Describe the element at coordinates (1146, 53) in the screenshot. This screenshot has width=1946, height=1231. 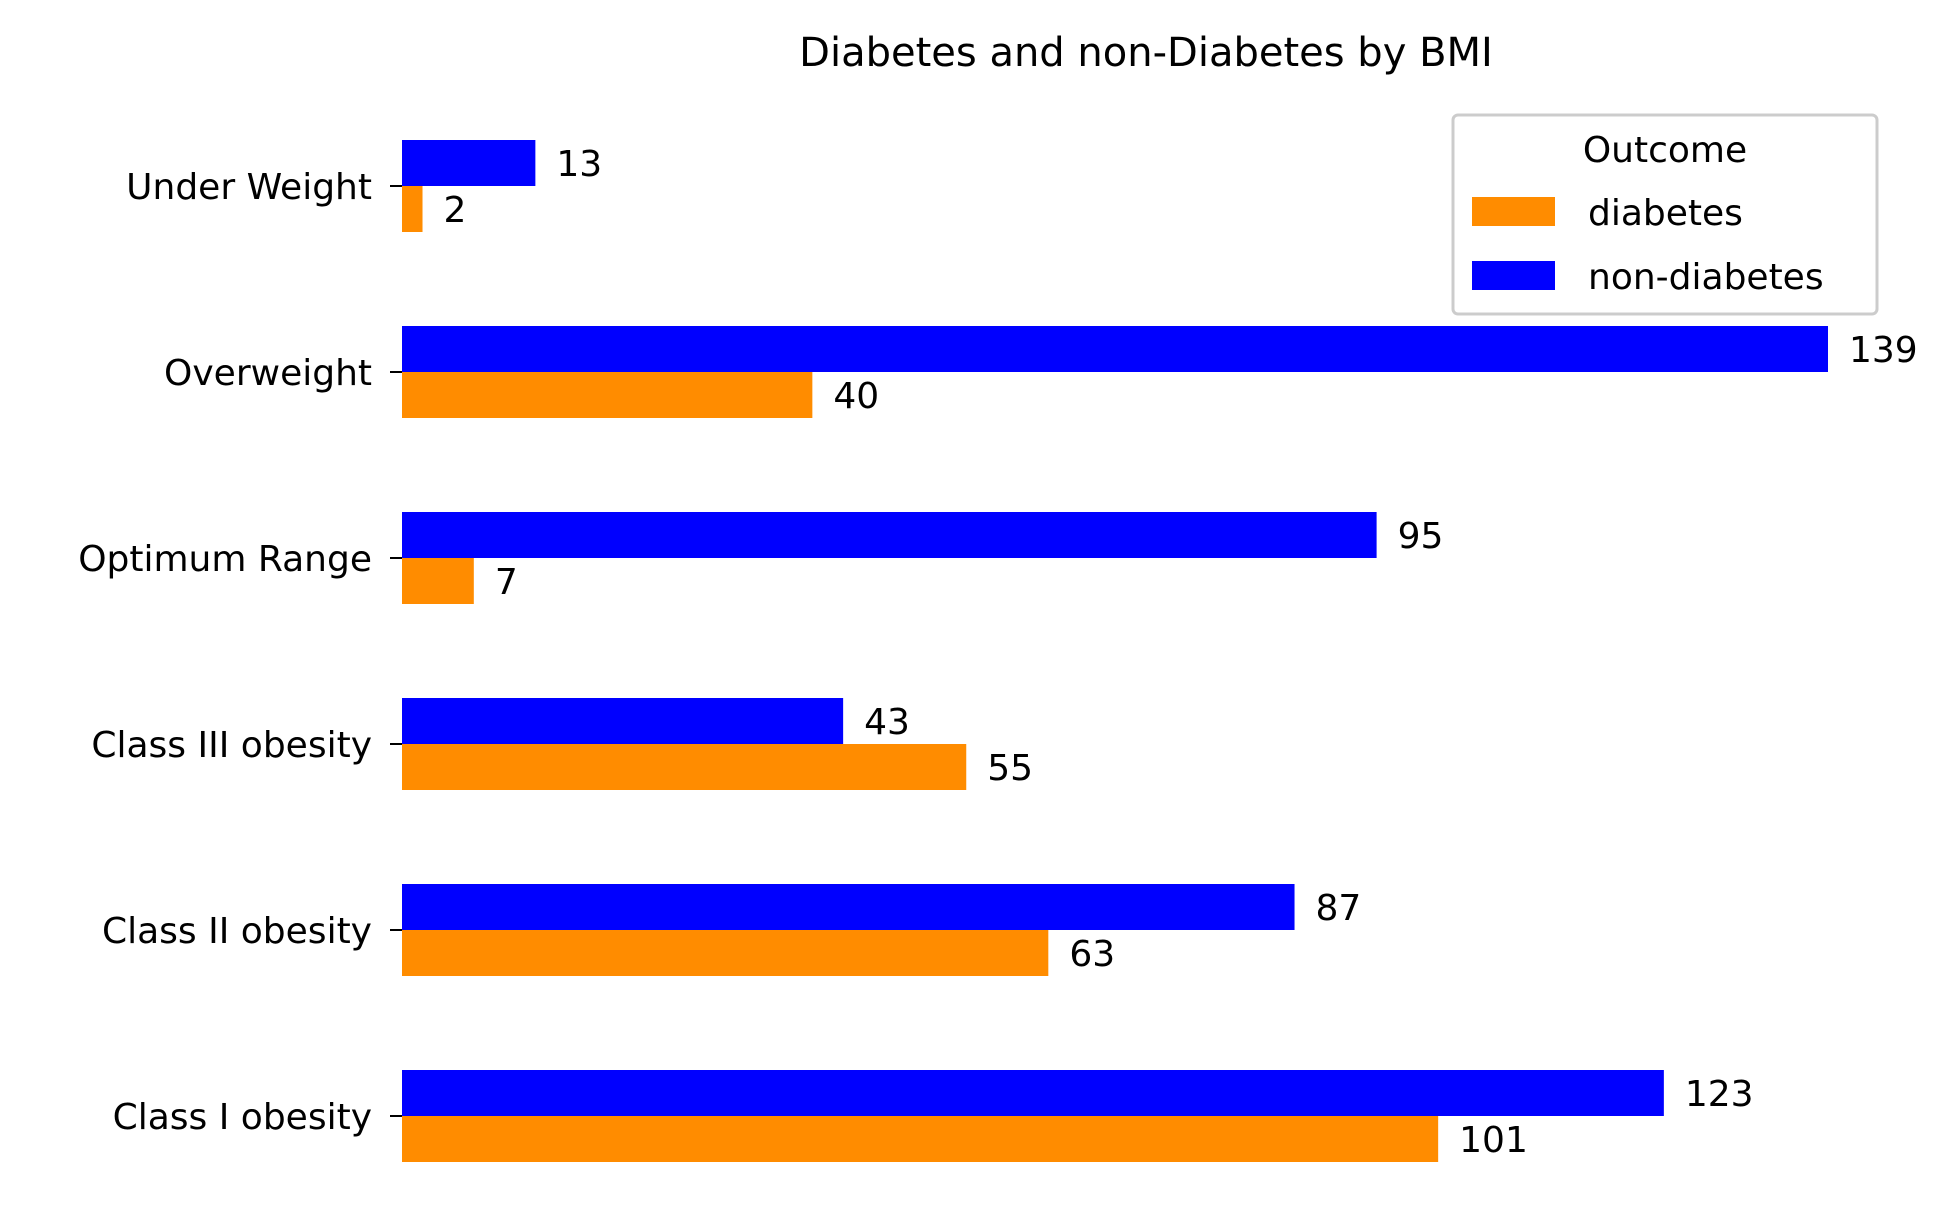
I see `chart-title: Diabetes and non-Diabetes by BMI` at that location.